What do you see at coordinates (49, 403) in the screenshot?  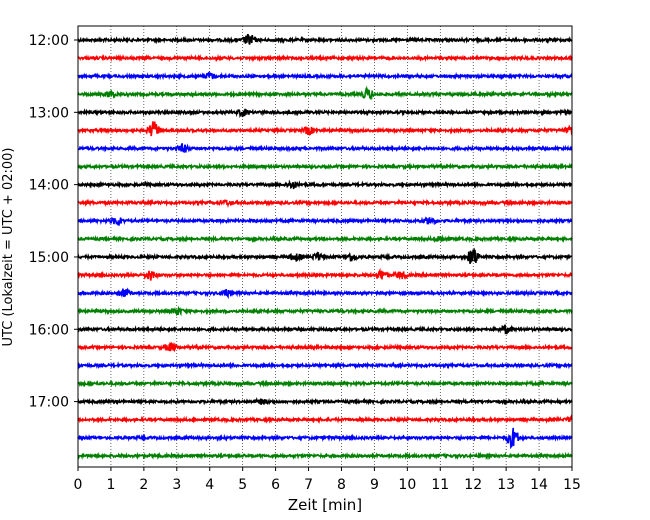 I see `y-tick-label: 17:00` at bounding box center [49, 403].